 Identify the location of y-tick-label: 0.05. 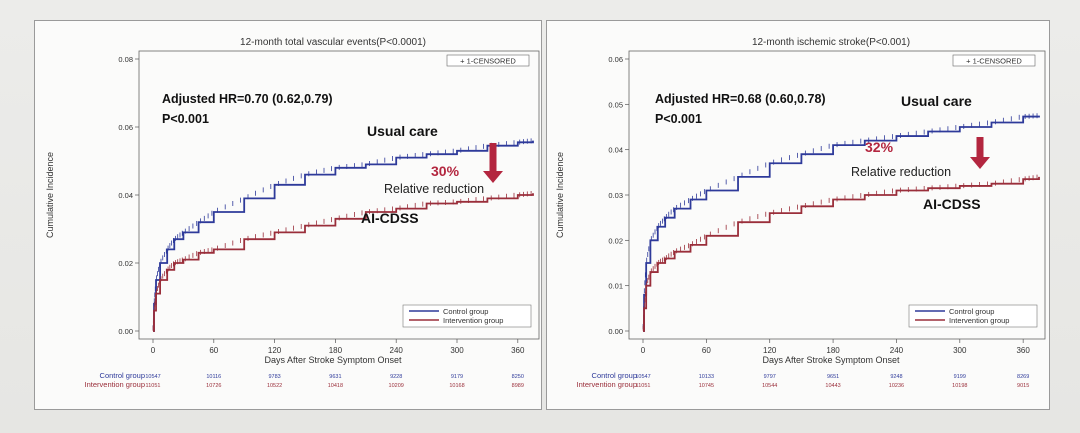
(615, 104).